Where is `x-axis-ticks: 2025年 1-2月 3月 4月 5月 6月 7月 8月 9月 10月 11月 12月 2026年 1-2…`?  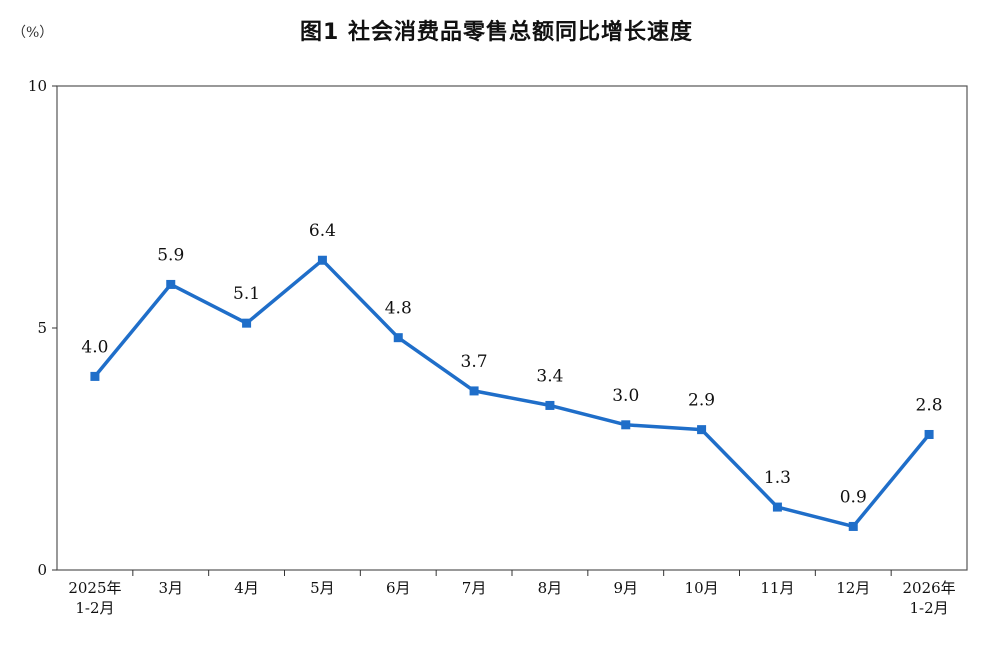 x-axis-ticks: 2025年 1-2月 3月 4月 5月 6月 7月 8月 9月 10月 11月 12月 2026年 1-2… is located at coordinates (512, 593).